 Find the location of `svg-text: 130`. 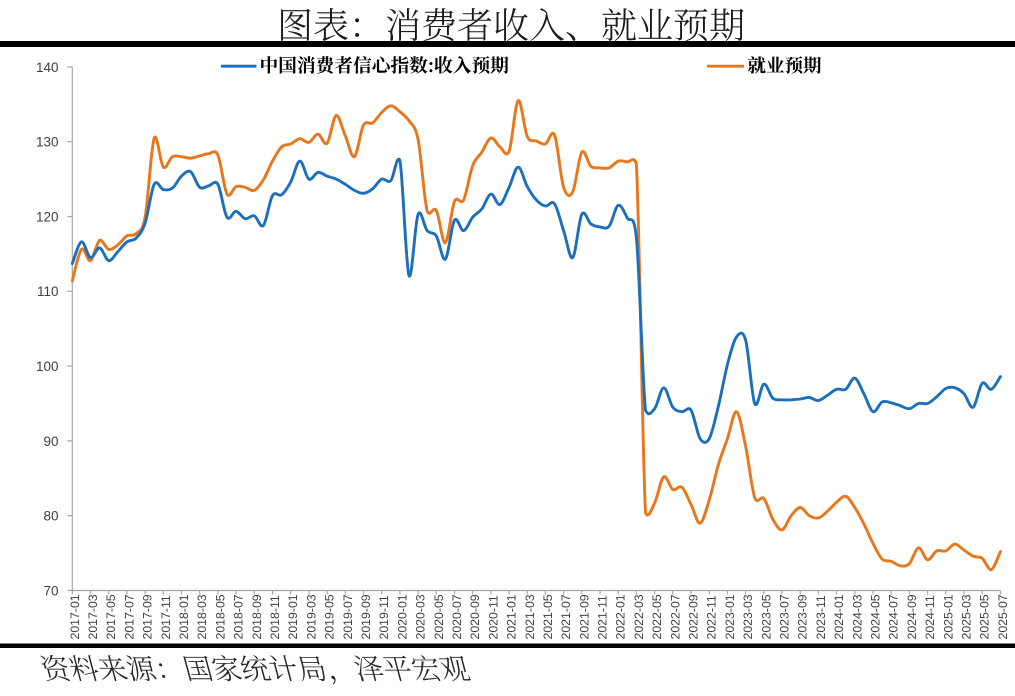

svg-text: 130 is located at coordinates (47, 142).